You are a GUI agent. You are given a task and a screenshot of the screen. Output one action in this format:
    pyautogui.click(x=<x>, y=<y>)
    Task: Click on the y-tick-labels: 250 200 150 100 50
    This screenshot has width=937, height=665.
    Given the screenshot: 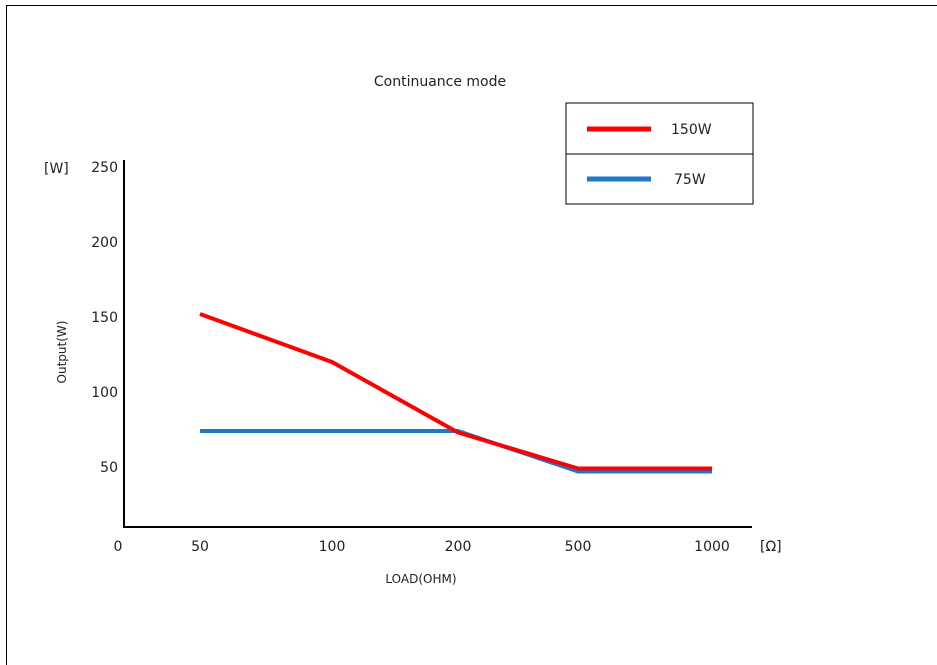 What is the action you would take?
    pyautogui.click(x=104, y=318)
    